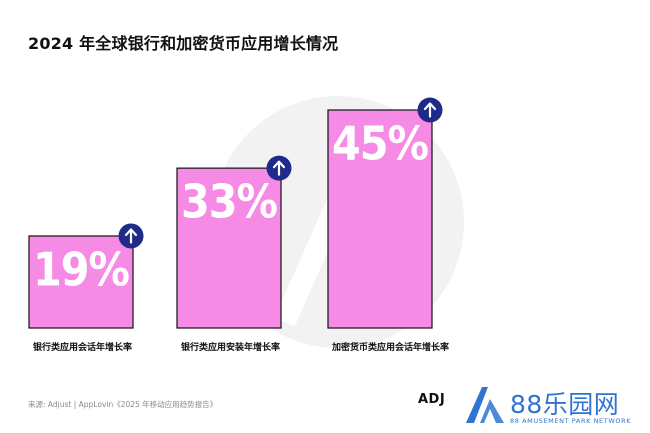 Image resolution: width=650 pixels, height=433 pixels. Describe the element at coordinates (123, 404) in the screenshot. I see `source-note: 来源: Adjust | AppLovin《2025 年移动应用趋势报告》` at that location.